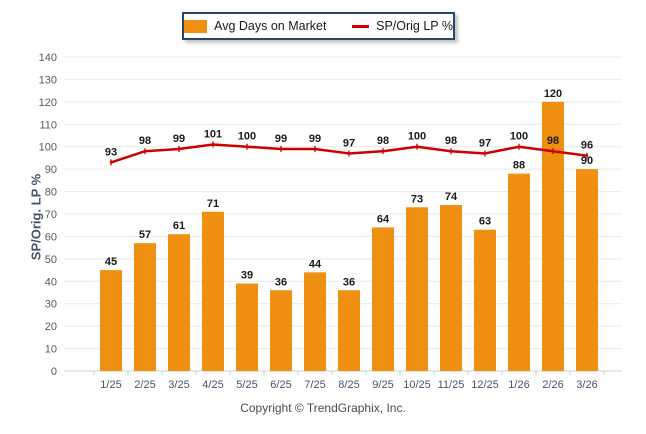 The width and height of the screenshot is (646, 434). I want to click on bar-value-label: 88, so click(519, 166).